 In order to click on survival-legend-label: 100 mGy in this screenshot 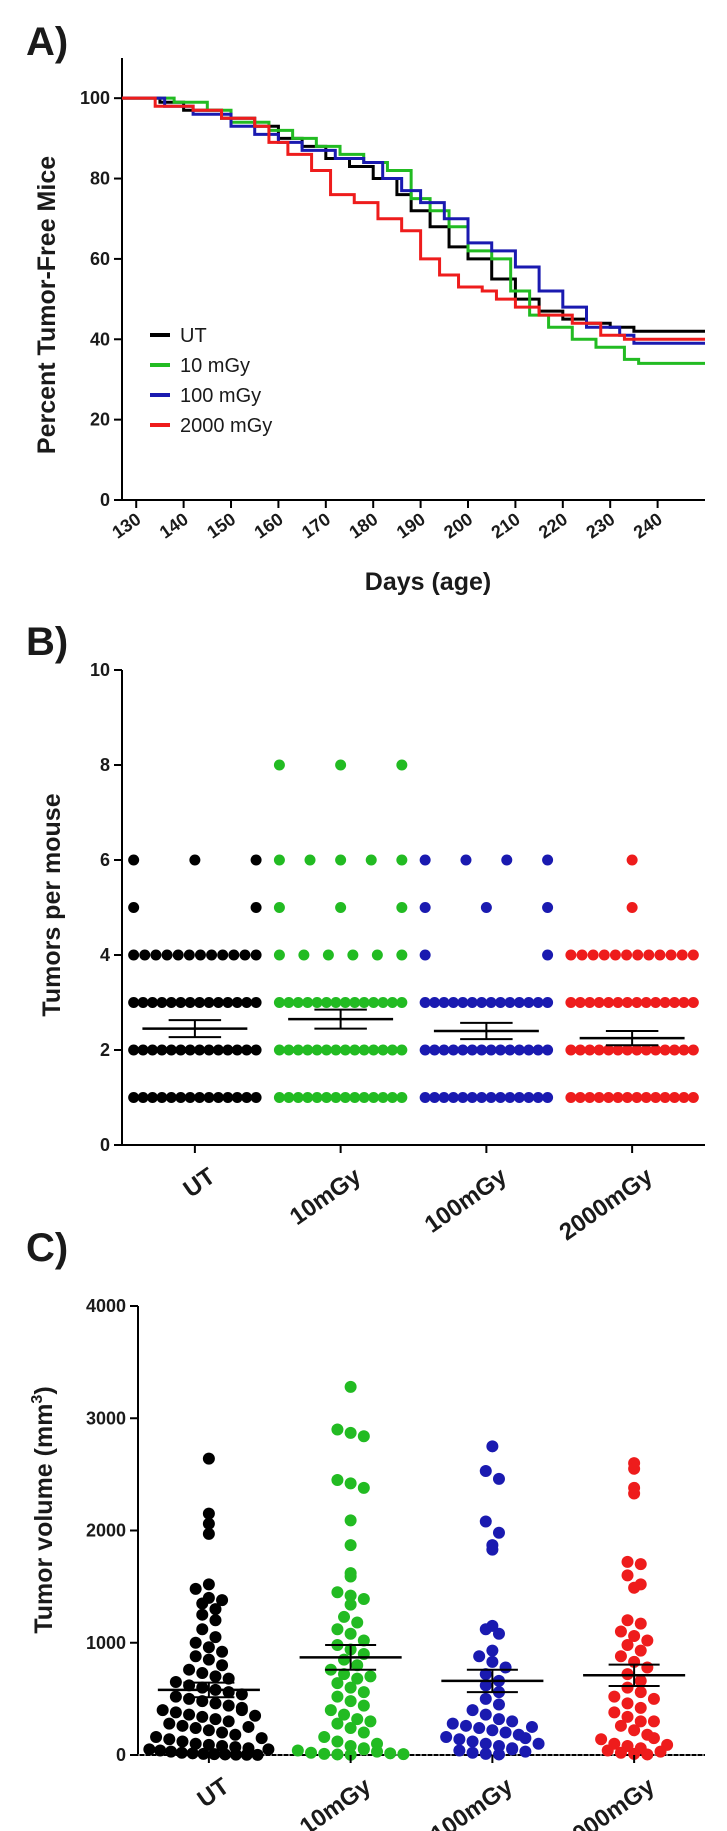, I will do `click(220, 396)`.